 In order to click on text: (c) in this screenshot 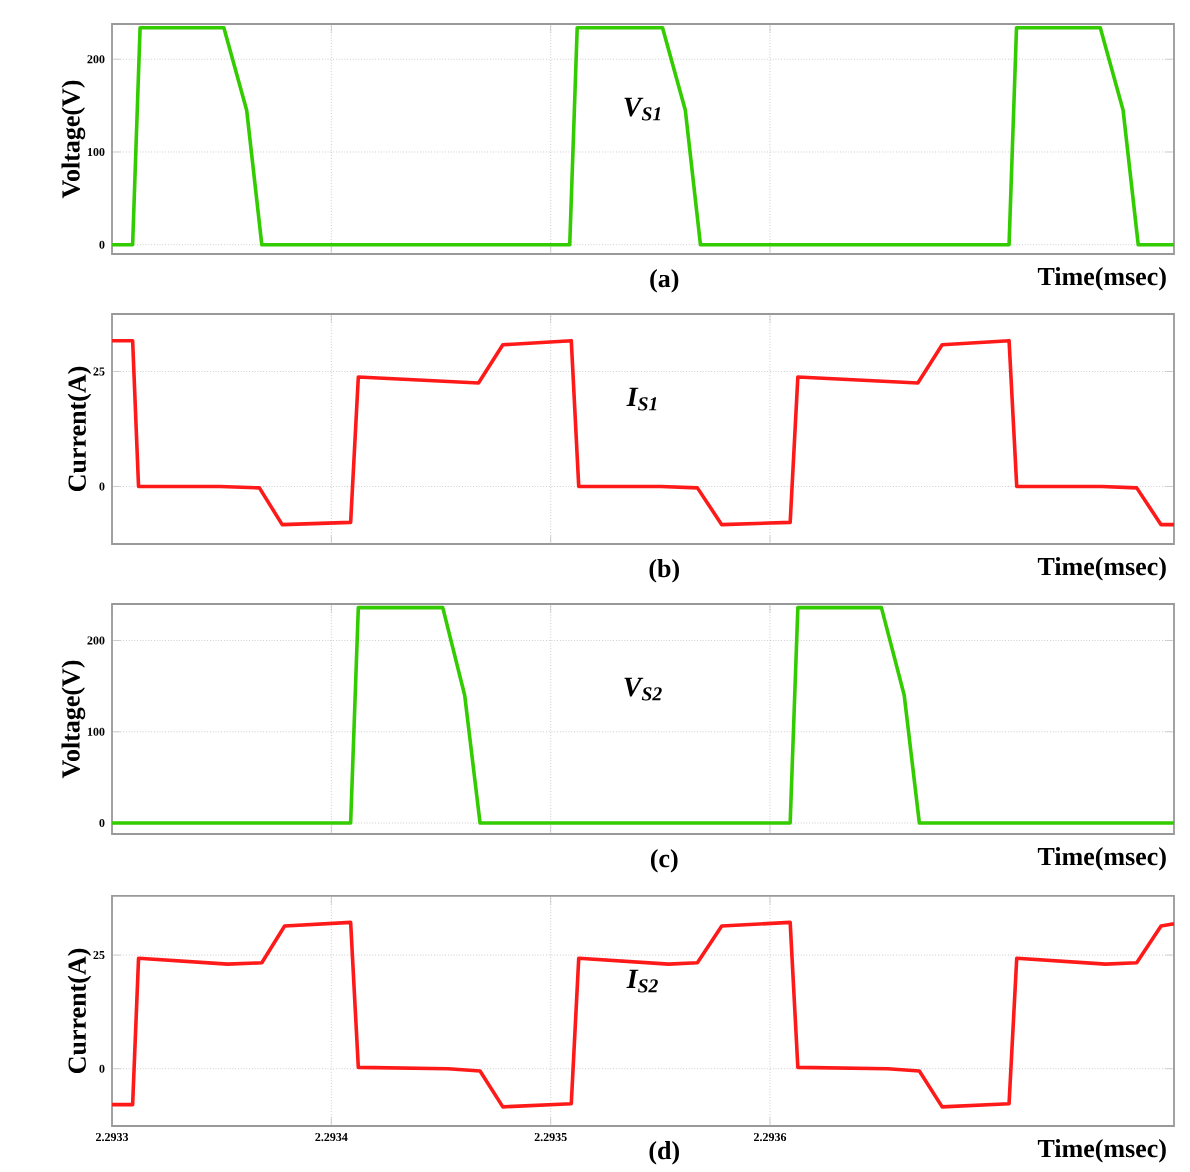, I will do `click(664, 861)`.